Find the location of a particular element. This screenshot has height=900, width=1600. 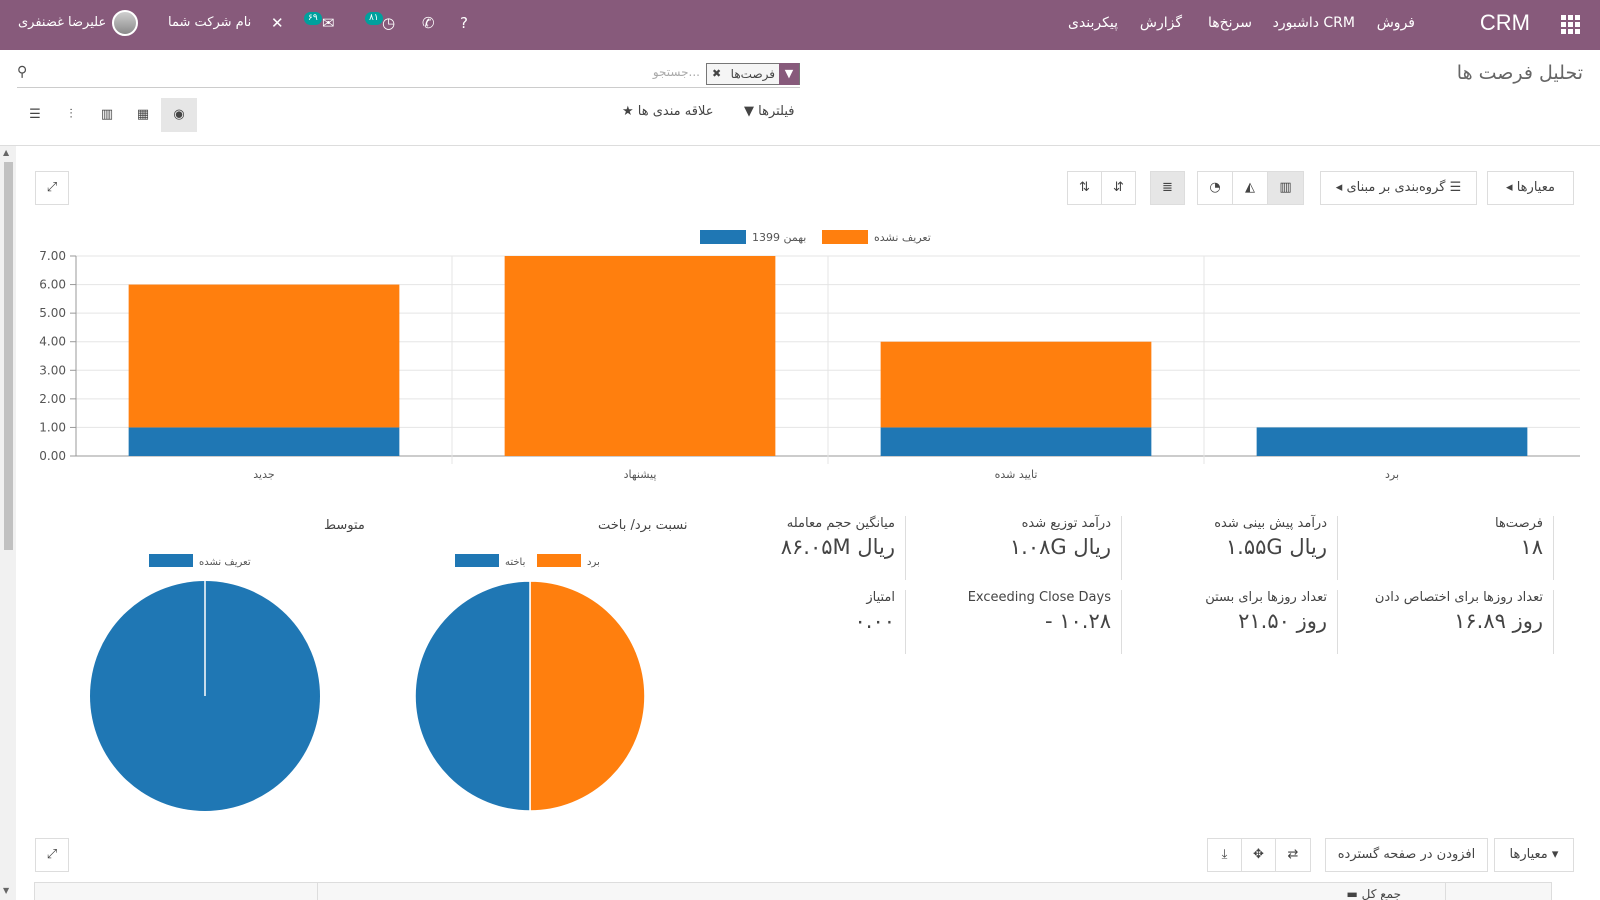

caret-left-icon: ◂ is located at coordinates (1339, 187).